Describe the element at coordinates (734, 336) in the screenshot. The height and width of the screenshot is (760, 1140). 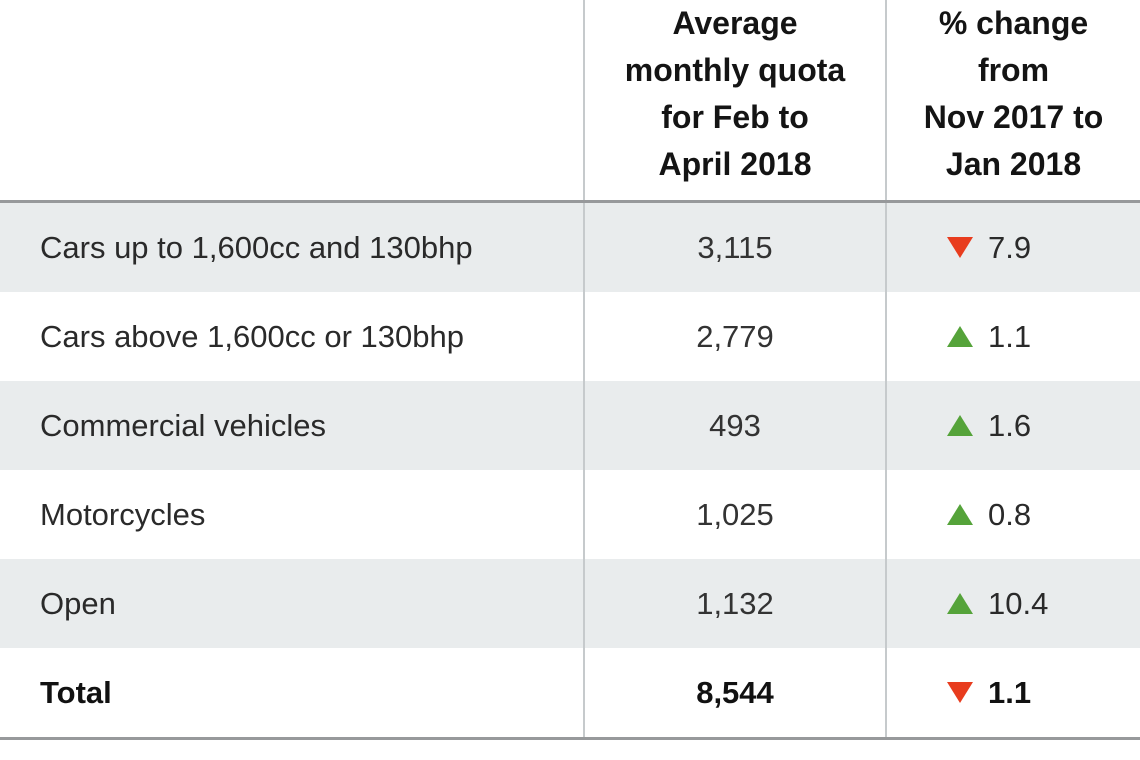
I see `quota-value: 2,779` at that location.